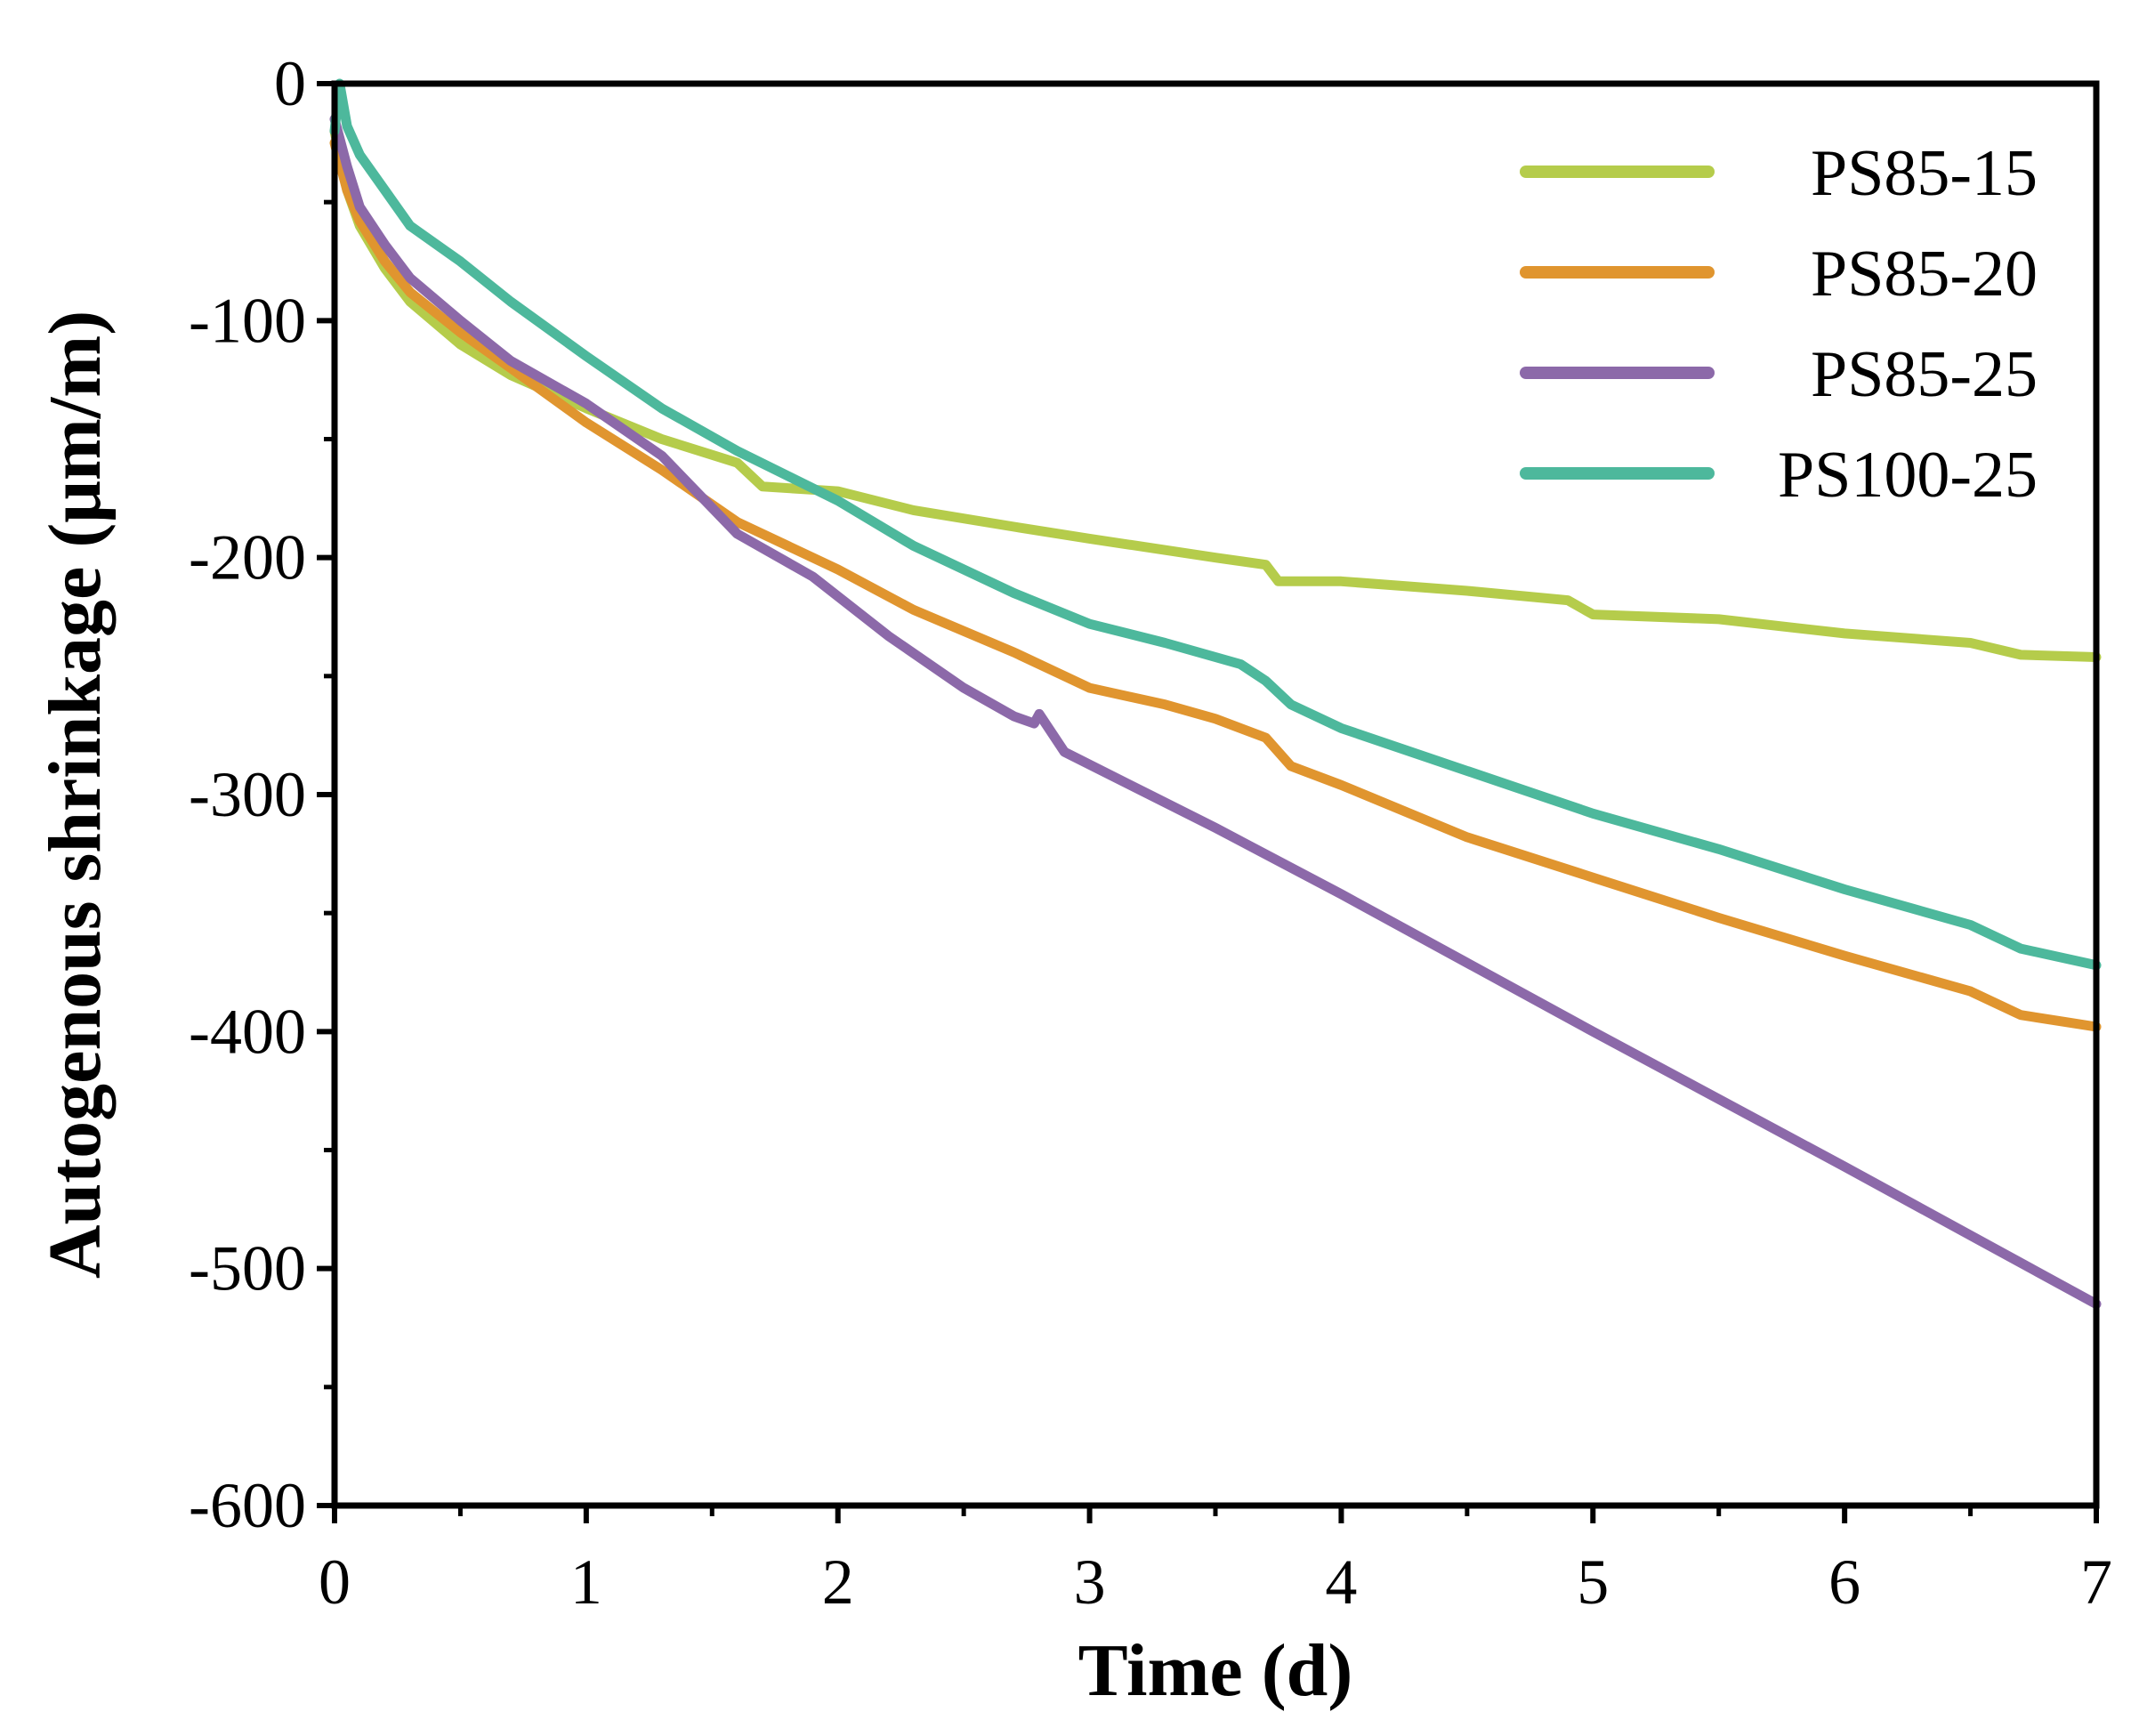  What do you see at coordinates (1924, 173) in the screenshot?
I see `legend-label-ps85-15: PS85-15` at bounding box center [1924, 173].